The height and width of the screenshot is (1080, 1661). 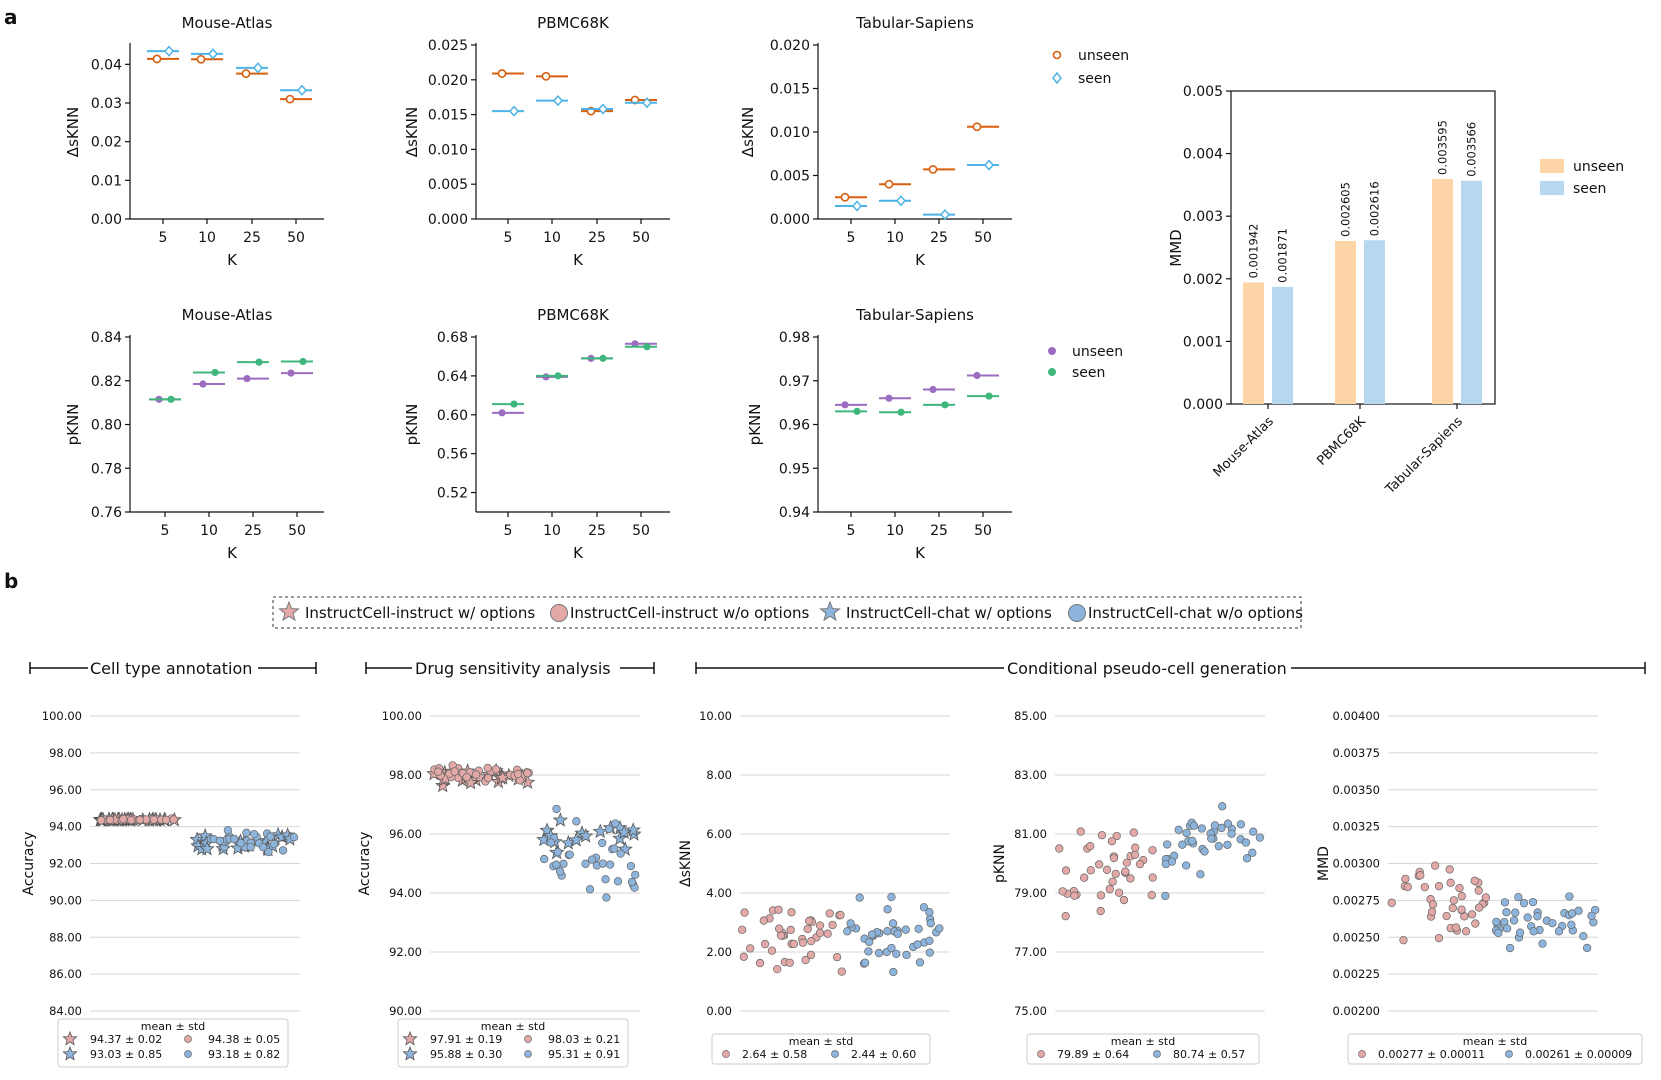 I want to click on legend-unseen-label: unseen, so click(x=1598, y=167).